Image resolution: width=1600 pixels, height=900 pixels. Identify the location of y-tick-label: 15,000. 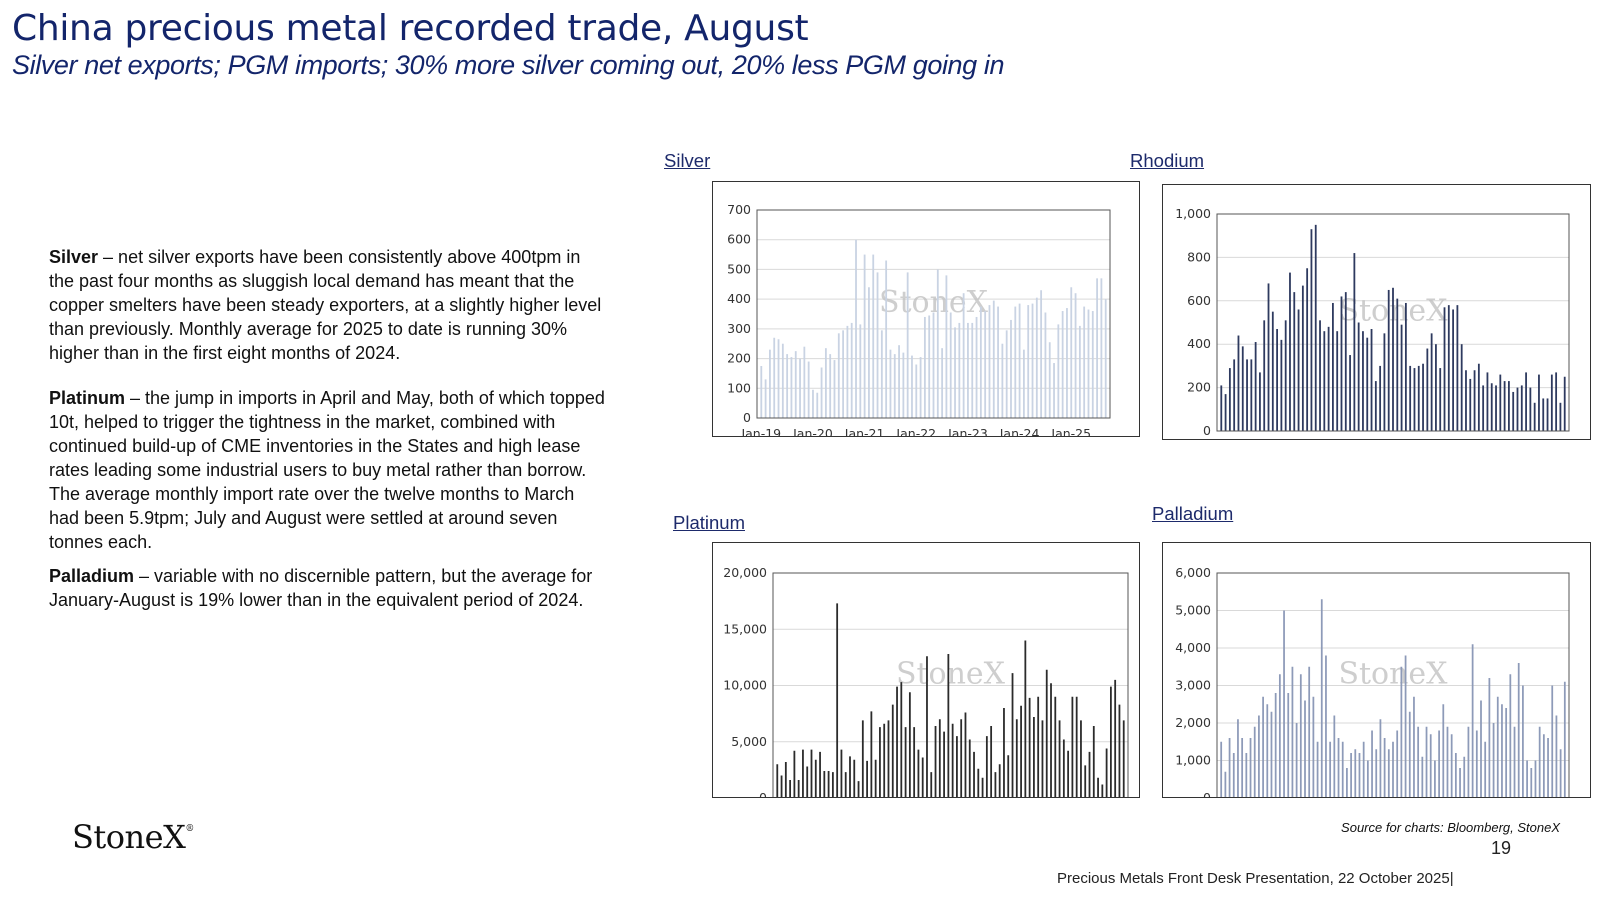
(745, 628).